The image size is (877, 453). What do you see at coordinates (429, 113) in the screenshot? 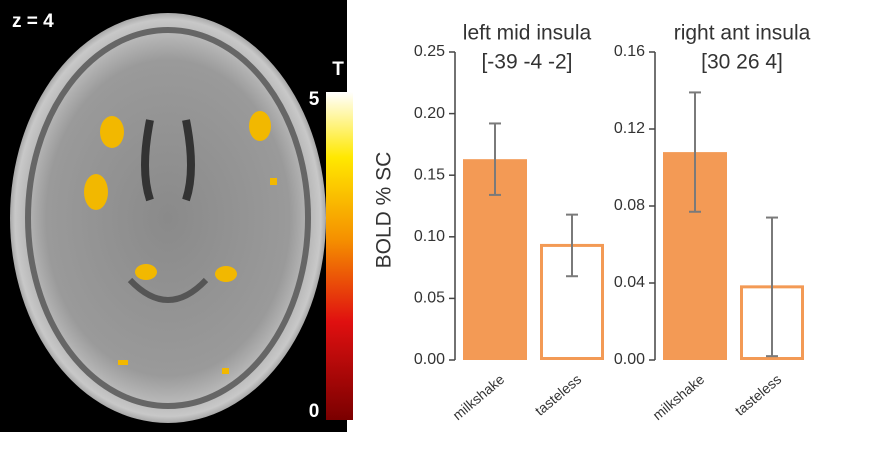
I see `y-tick-label: 0.20` at bounding box center [429, 113].